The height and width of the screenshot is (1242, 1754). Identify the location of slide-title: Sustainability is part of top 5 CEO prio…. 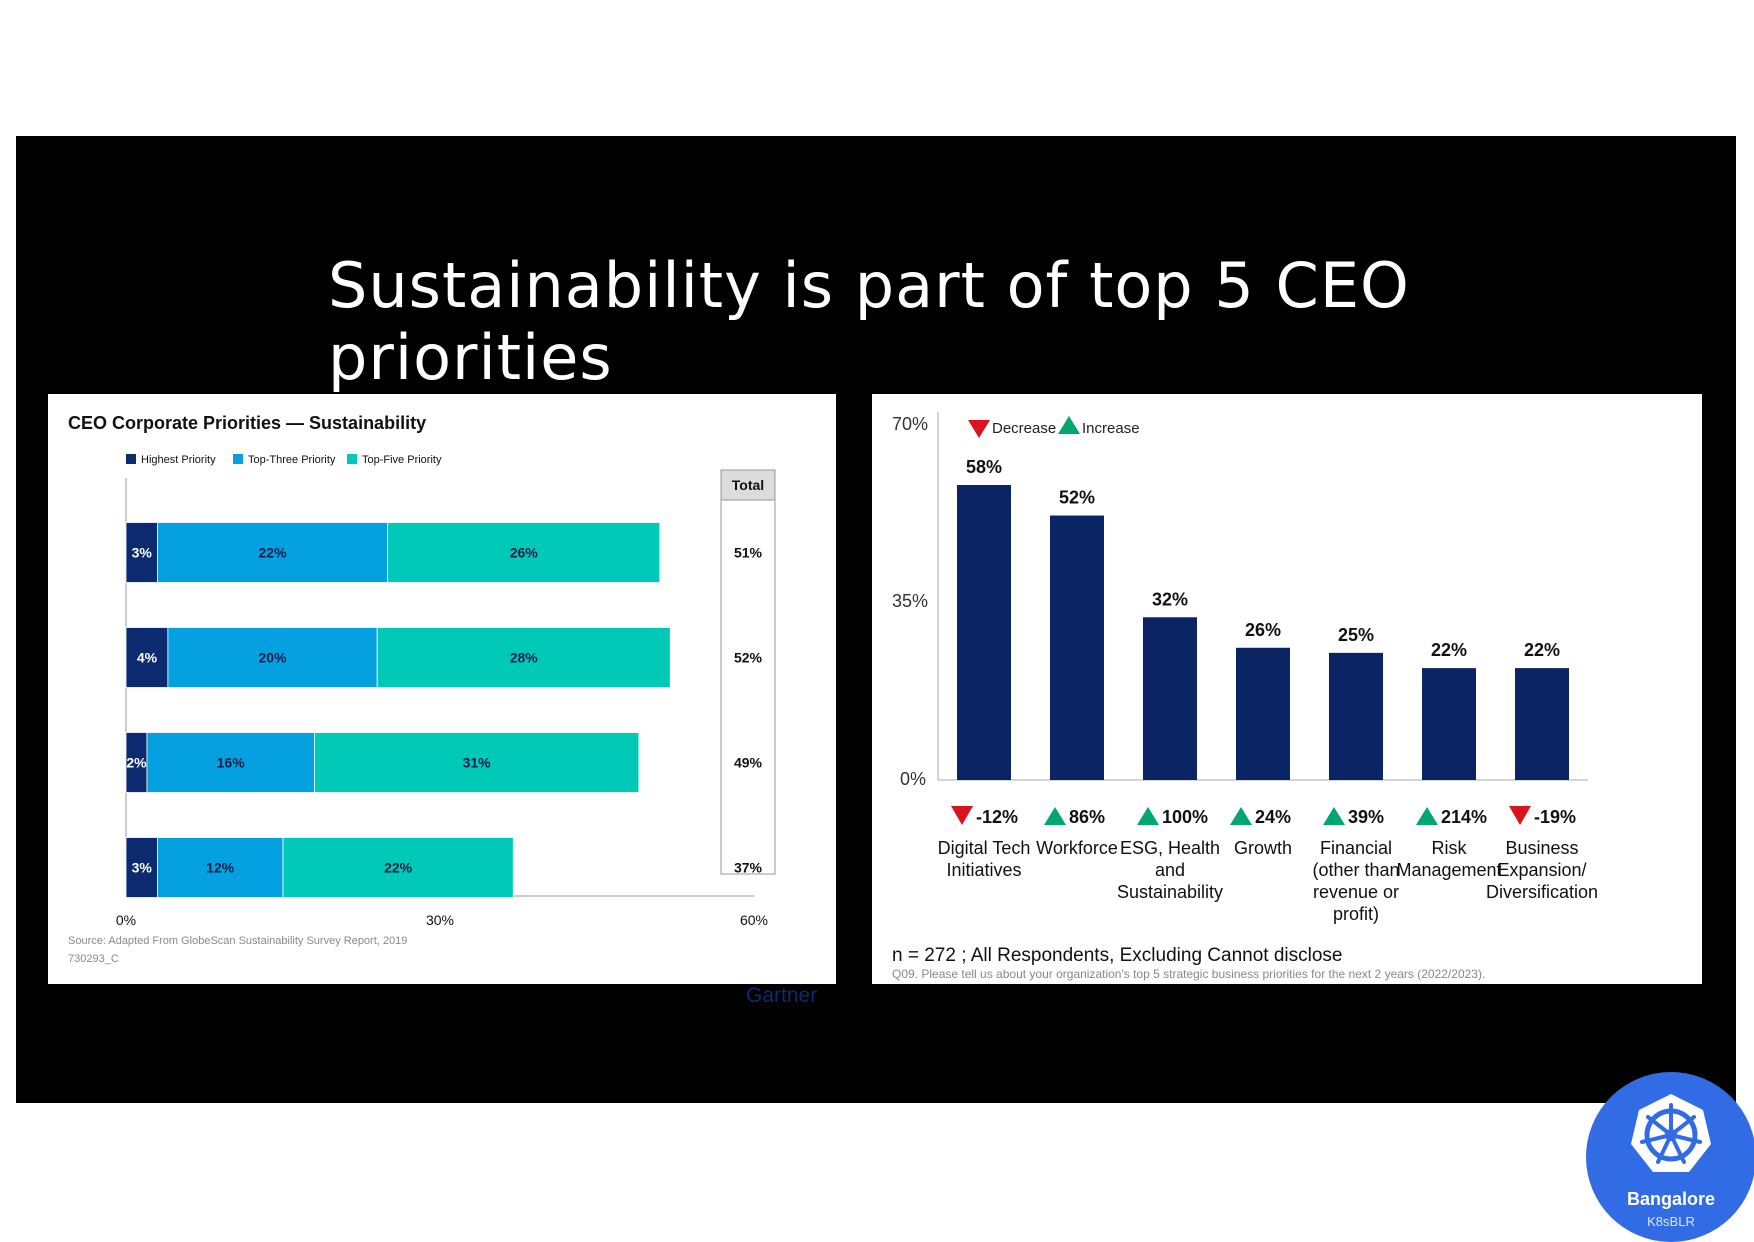
(869, 321).